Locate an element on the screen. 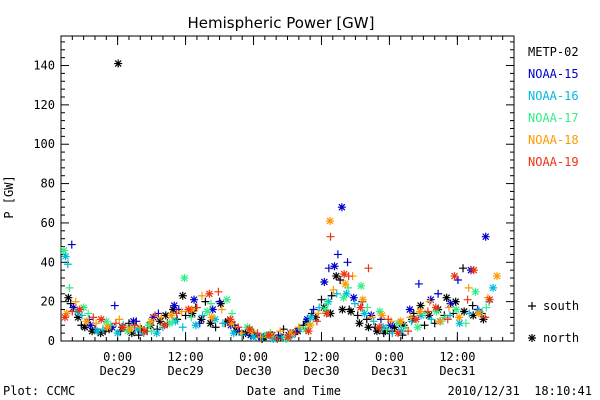  y-tick-label: 80 is located at coordinates (48, 184).